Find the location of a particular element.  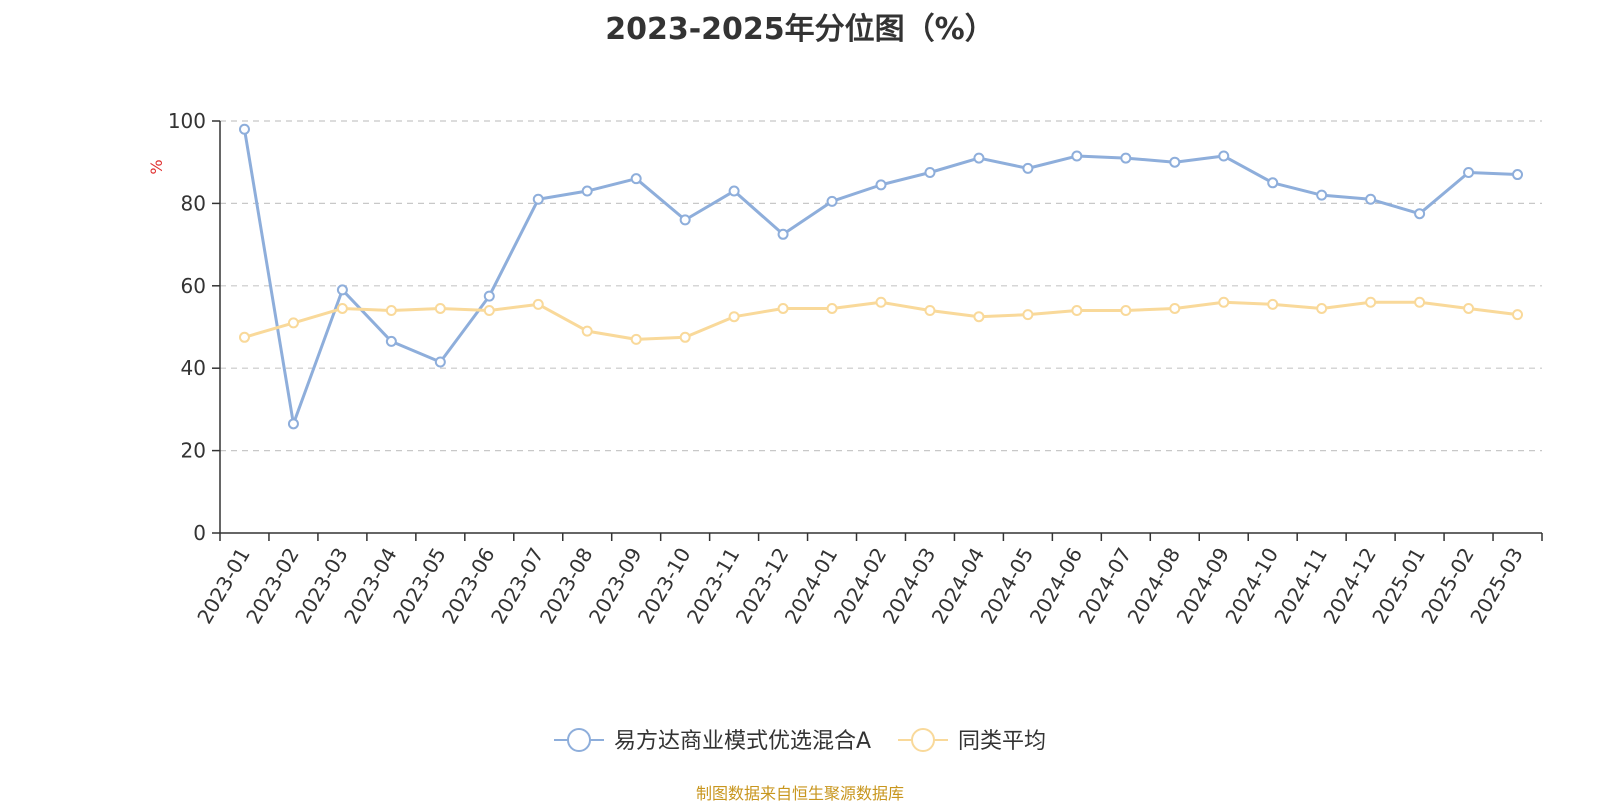

y-tick-label: 80 is located at coordinates (193, 203).